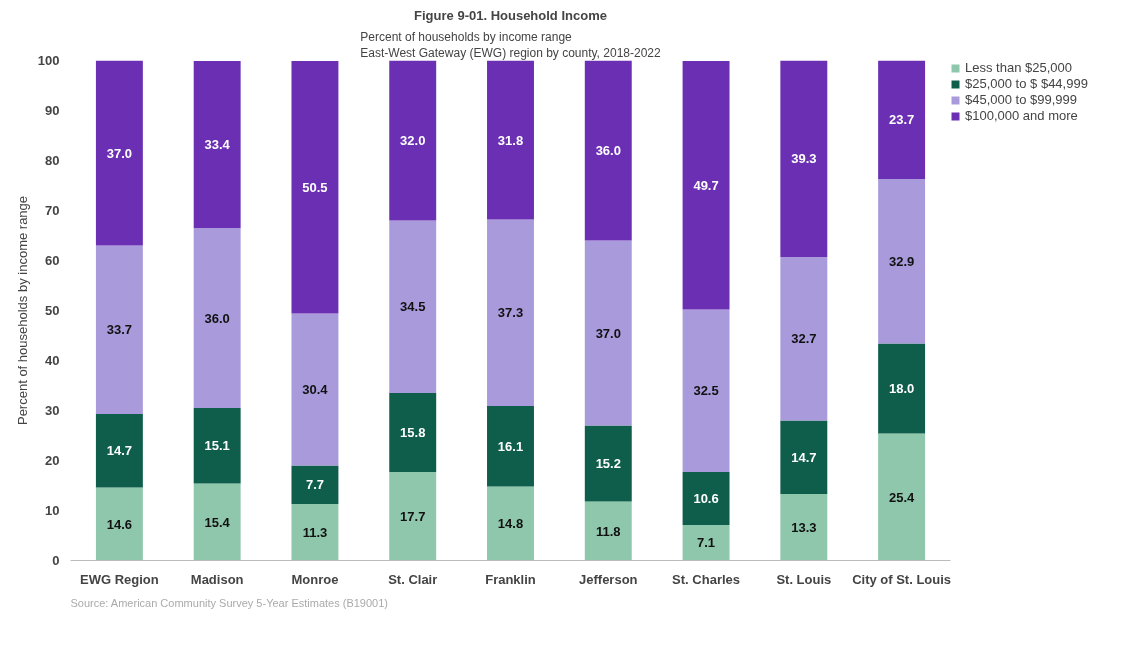 This screenshot has width=1145, height=645. I want to click on data-label: 7.7, so click(314, 485).